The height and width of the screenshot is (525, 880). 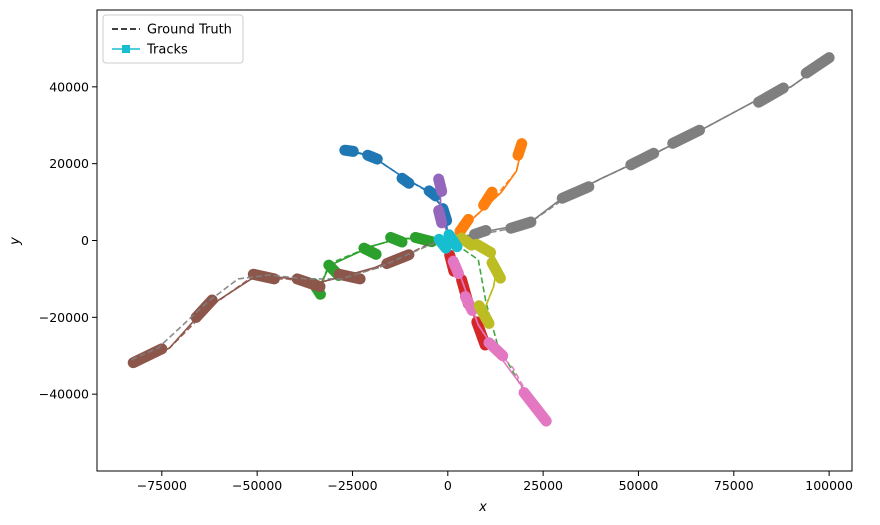 What do you see at coordinates (352, 485) in the screenshot?
I see `x-tick-label: −25000` at bounding box center [352, 485].